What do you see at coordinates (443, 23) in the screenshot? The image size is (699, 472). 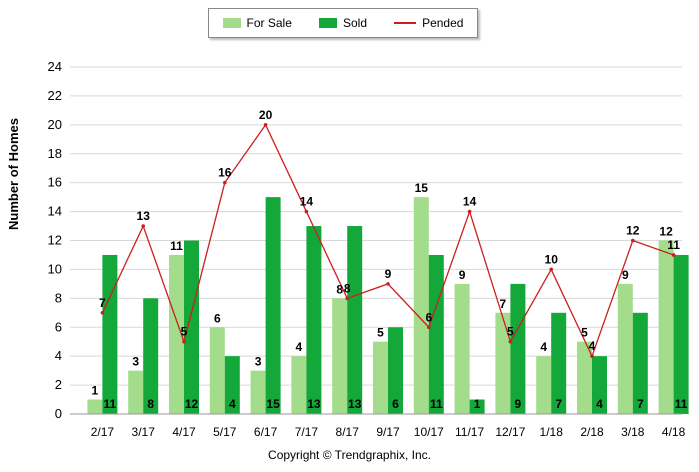 I see `legend-label-pended: Pended` at bounding box center [443, 23].